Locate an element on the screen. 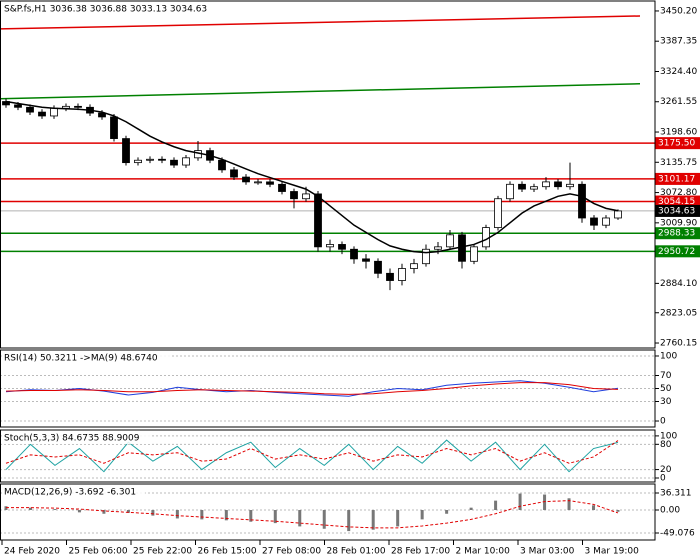 This screenshot has height=560, width=700. y-tick-label: 3324.40 is located at coordinates (678, 72).